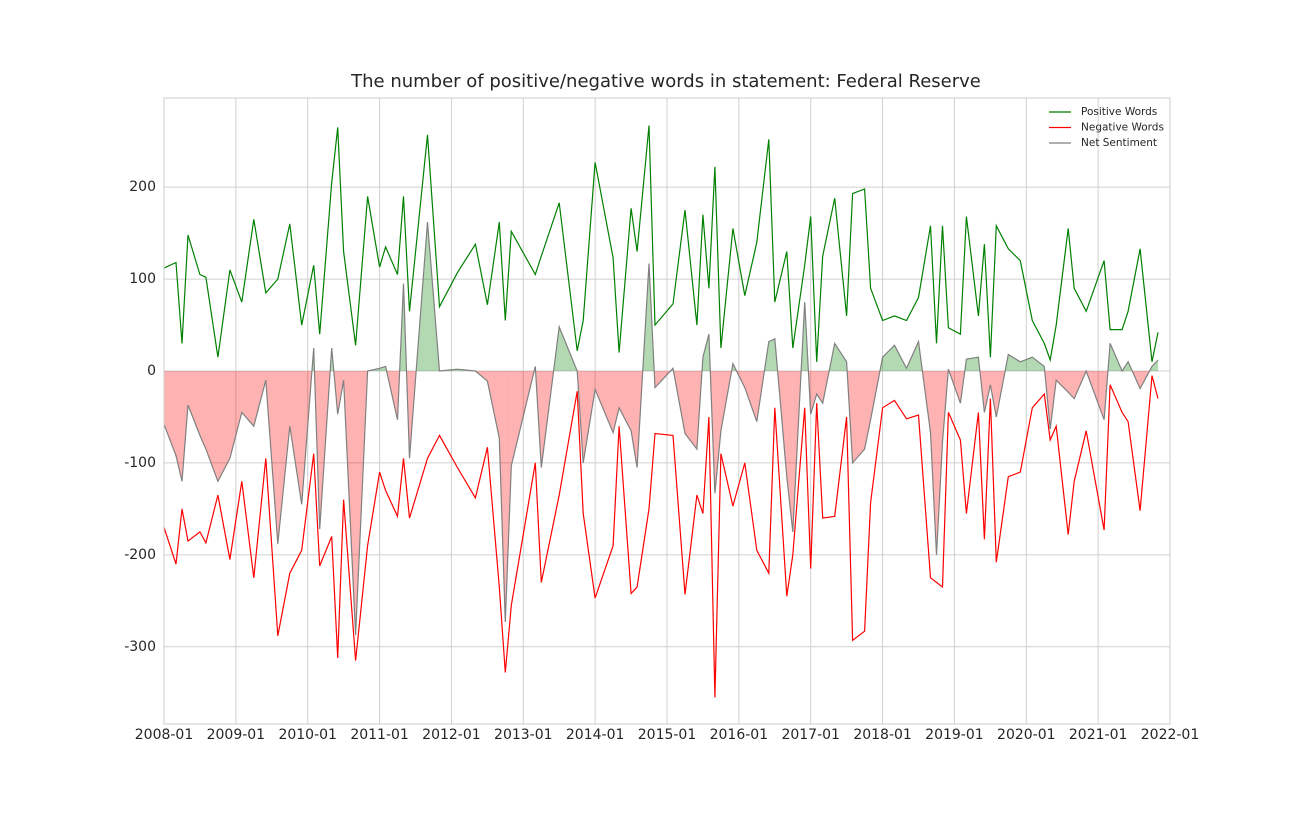 The height and width of the screenshot is (818, 1300). What do you see at coordinates (1122, 128) in the screenshot?
I see `legend-label: Negative Words` at bounding box center [1122, 128].